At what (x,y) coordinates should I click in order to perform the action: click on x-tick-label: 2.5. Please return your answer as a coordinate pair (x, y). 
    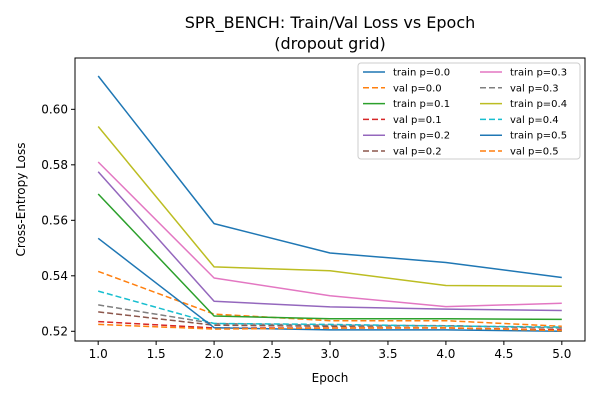
    Looking at the image, I should click on (271, 354).